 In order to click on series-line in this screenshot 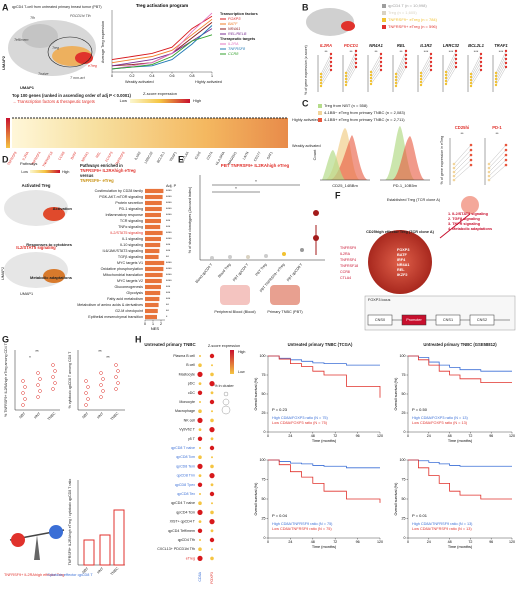, I will do `click(162, 52)`.